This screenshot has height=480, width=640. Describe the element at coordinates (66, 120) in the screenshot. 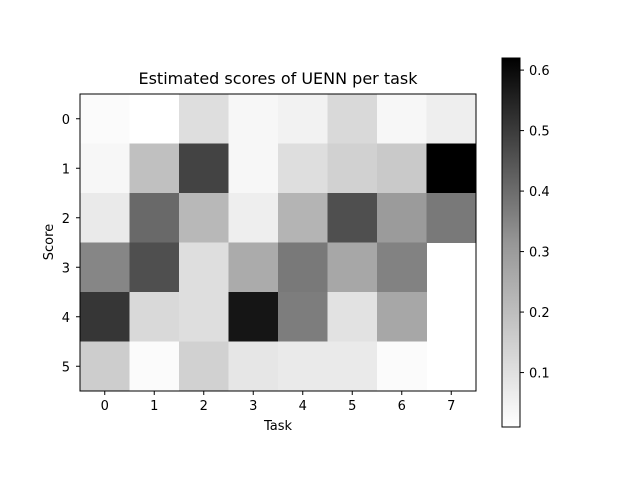

I see `y-tick-label: 0` at that location.